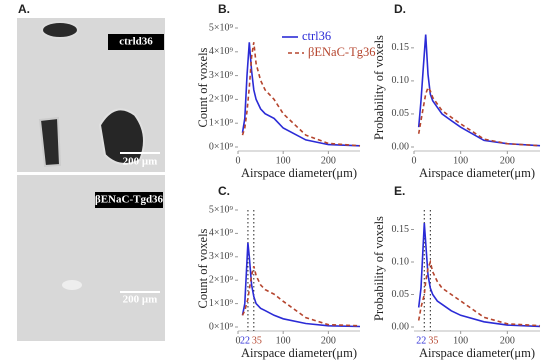  Describe the element at coordinates (341, 52) in the screenshot. I see `legend-label: βENaC-Tg36` at that location.